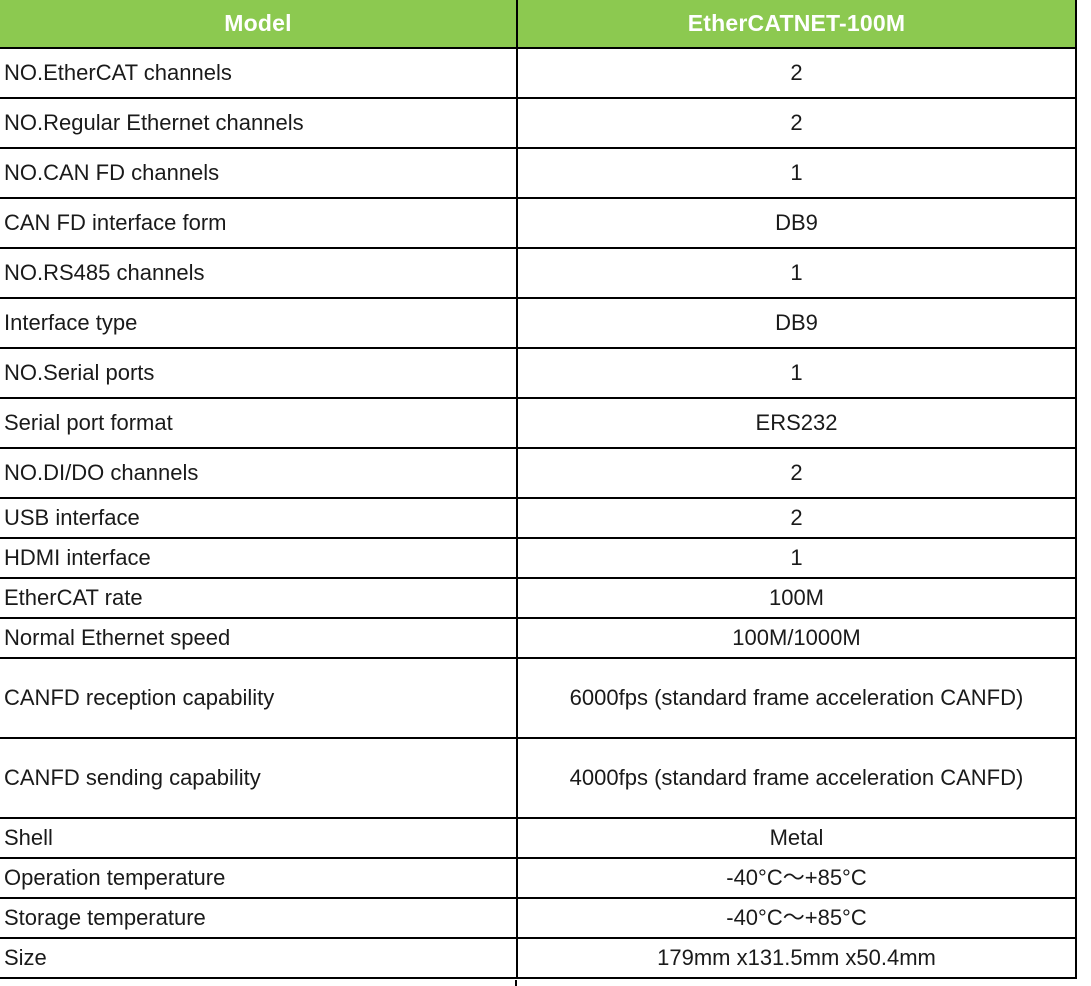 This screenshot has height=986, width=1091. Describe the element at coordinates (259, 473) in the screenshot. I see `spec-parameter-cell: NO.DI/DO channels` at that location.